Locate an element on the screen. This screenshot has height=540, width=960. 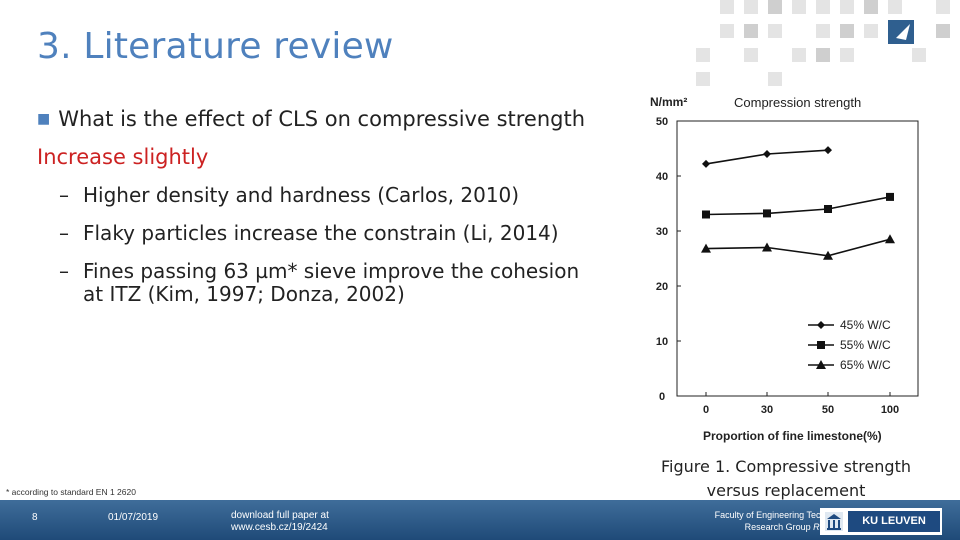
ku-leuven-logo: KU LEUVEN is located at coordinates (881, 521).